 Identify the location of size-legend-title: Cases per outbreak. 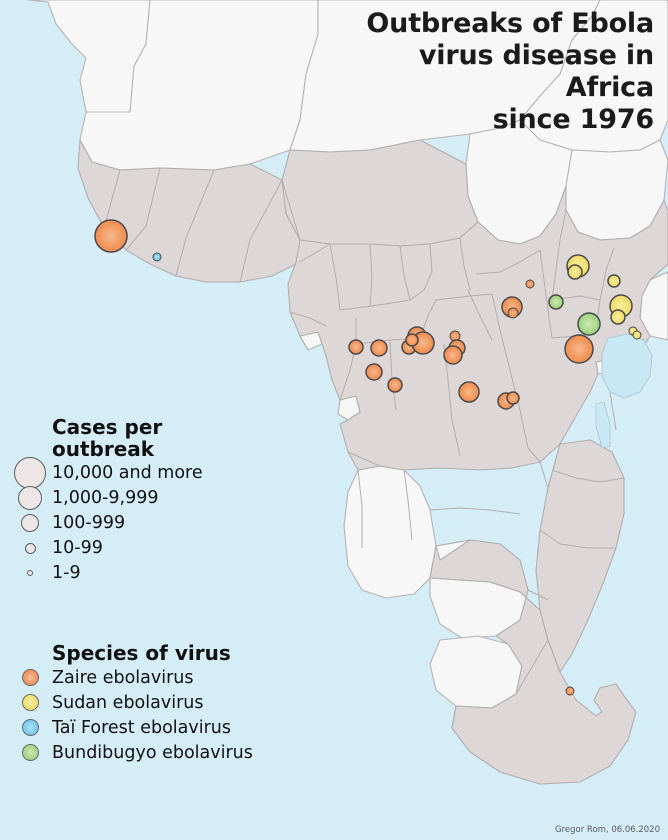
(107, 438).